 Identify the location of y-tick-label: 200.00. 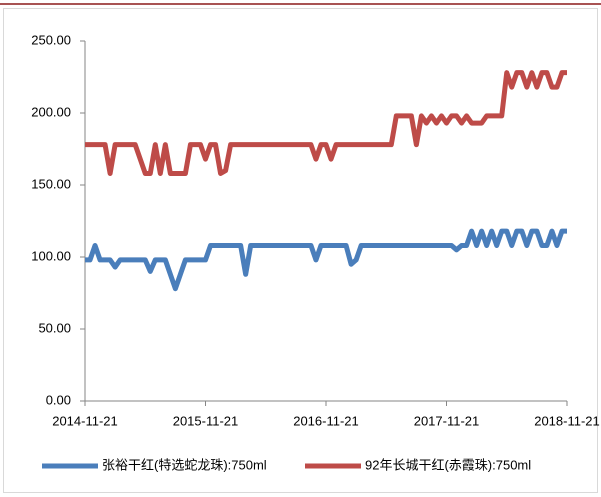
(51, 111).